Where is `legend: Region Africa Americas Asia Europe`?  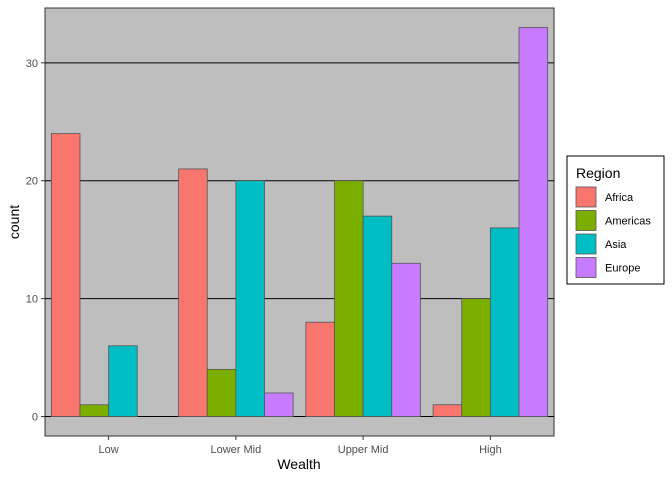 legend: Region Africa Americas Asia Europe is located at coordinates (615, 220).